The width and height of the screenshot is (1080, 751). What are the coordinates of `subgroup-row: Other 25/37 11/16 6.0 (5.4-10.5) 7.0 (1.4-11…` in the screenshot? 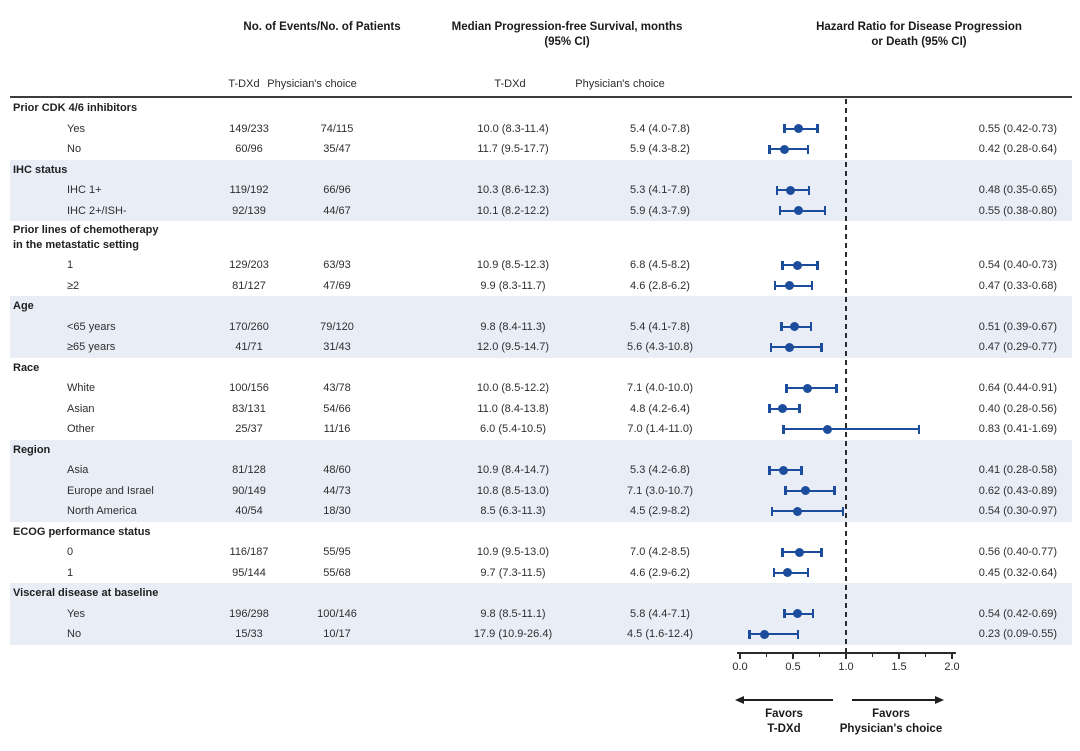 It's located at (541, 429).